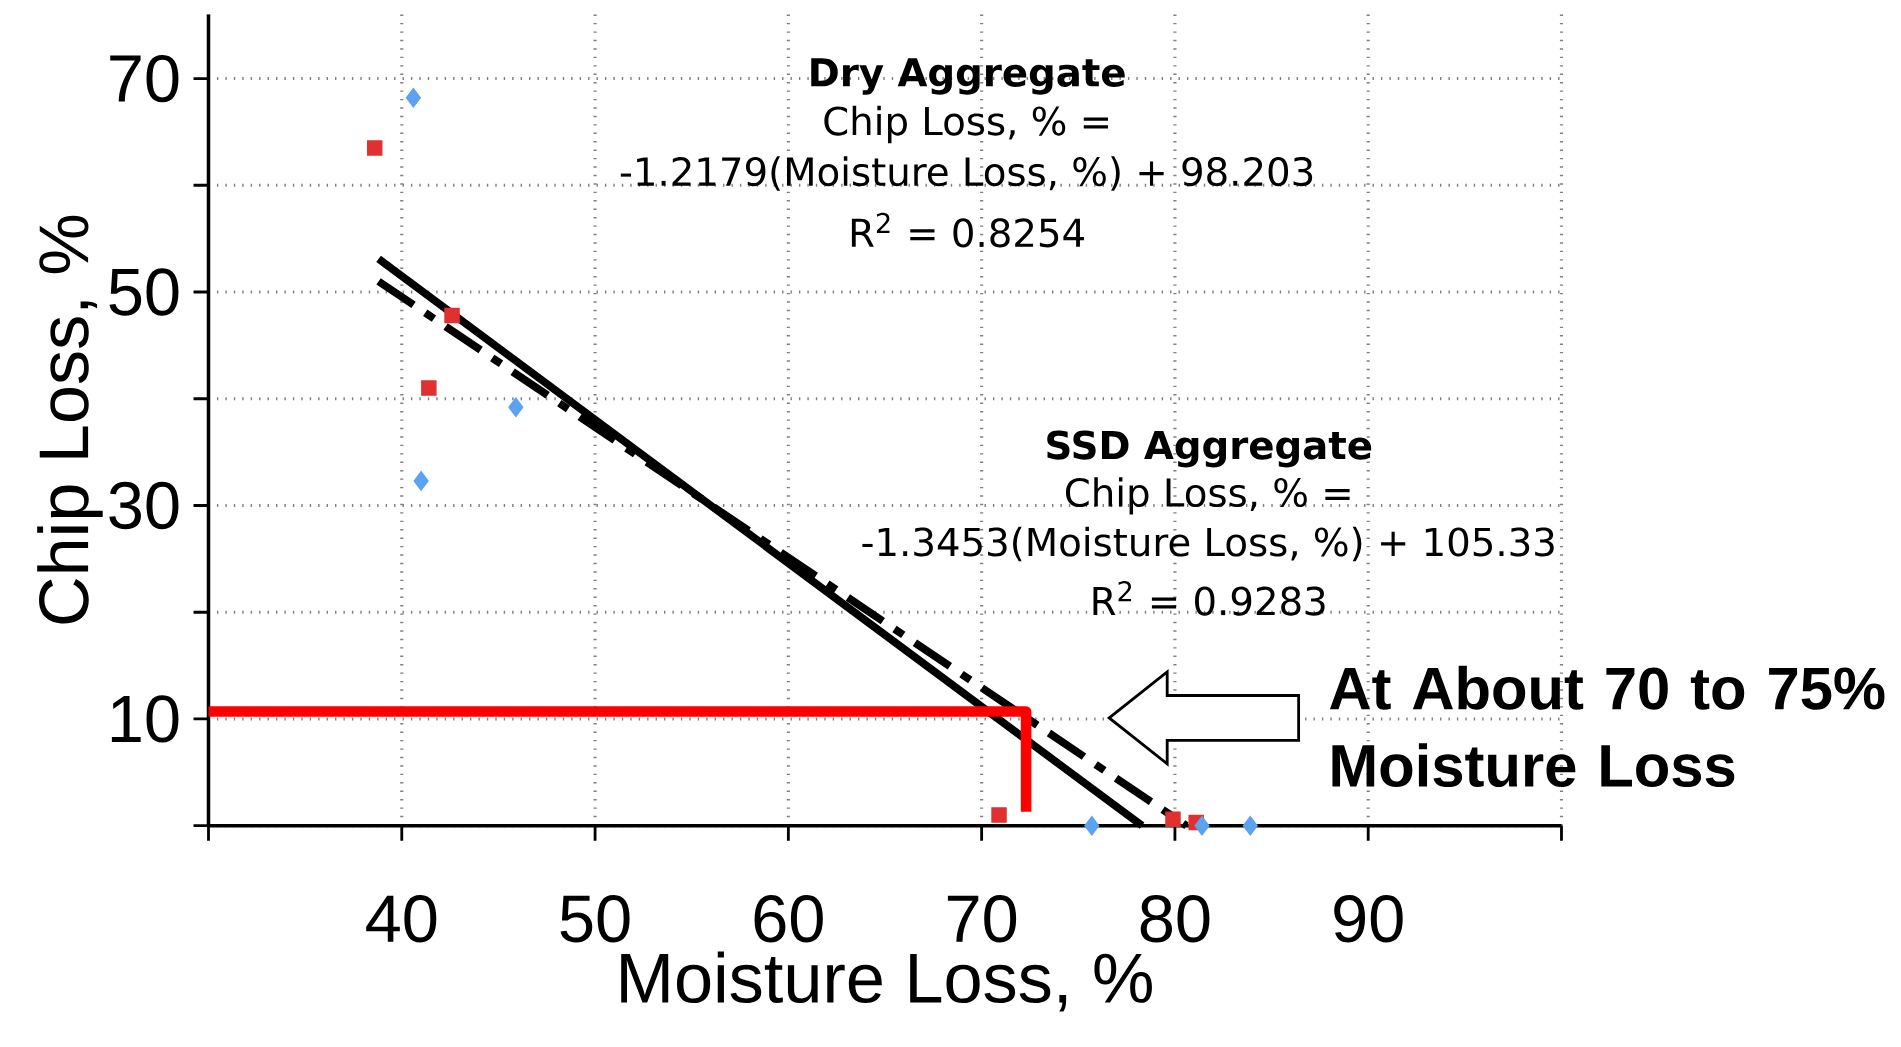 Image resolution: width=1901 pixels, height=1047 pixels. I want to click on x-axis-title: Moisture Loss, %, so click(886, 981).